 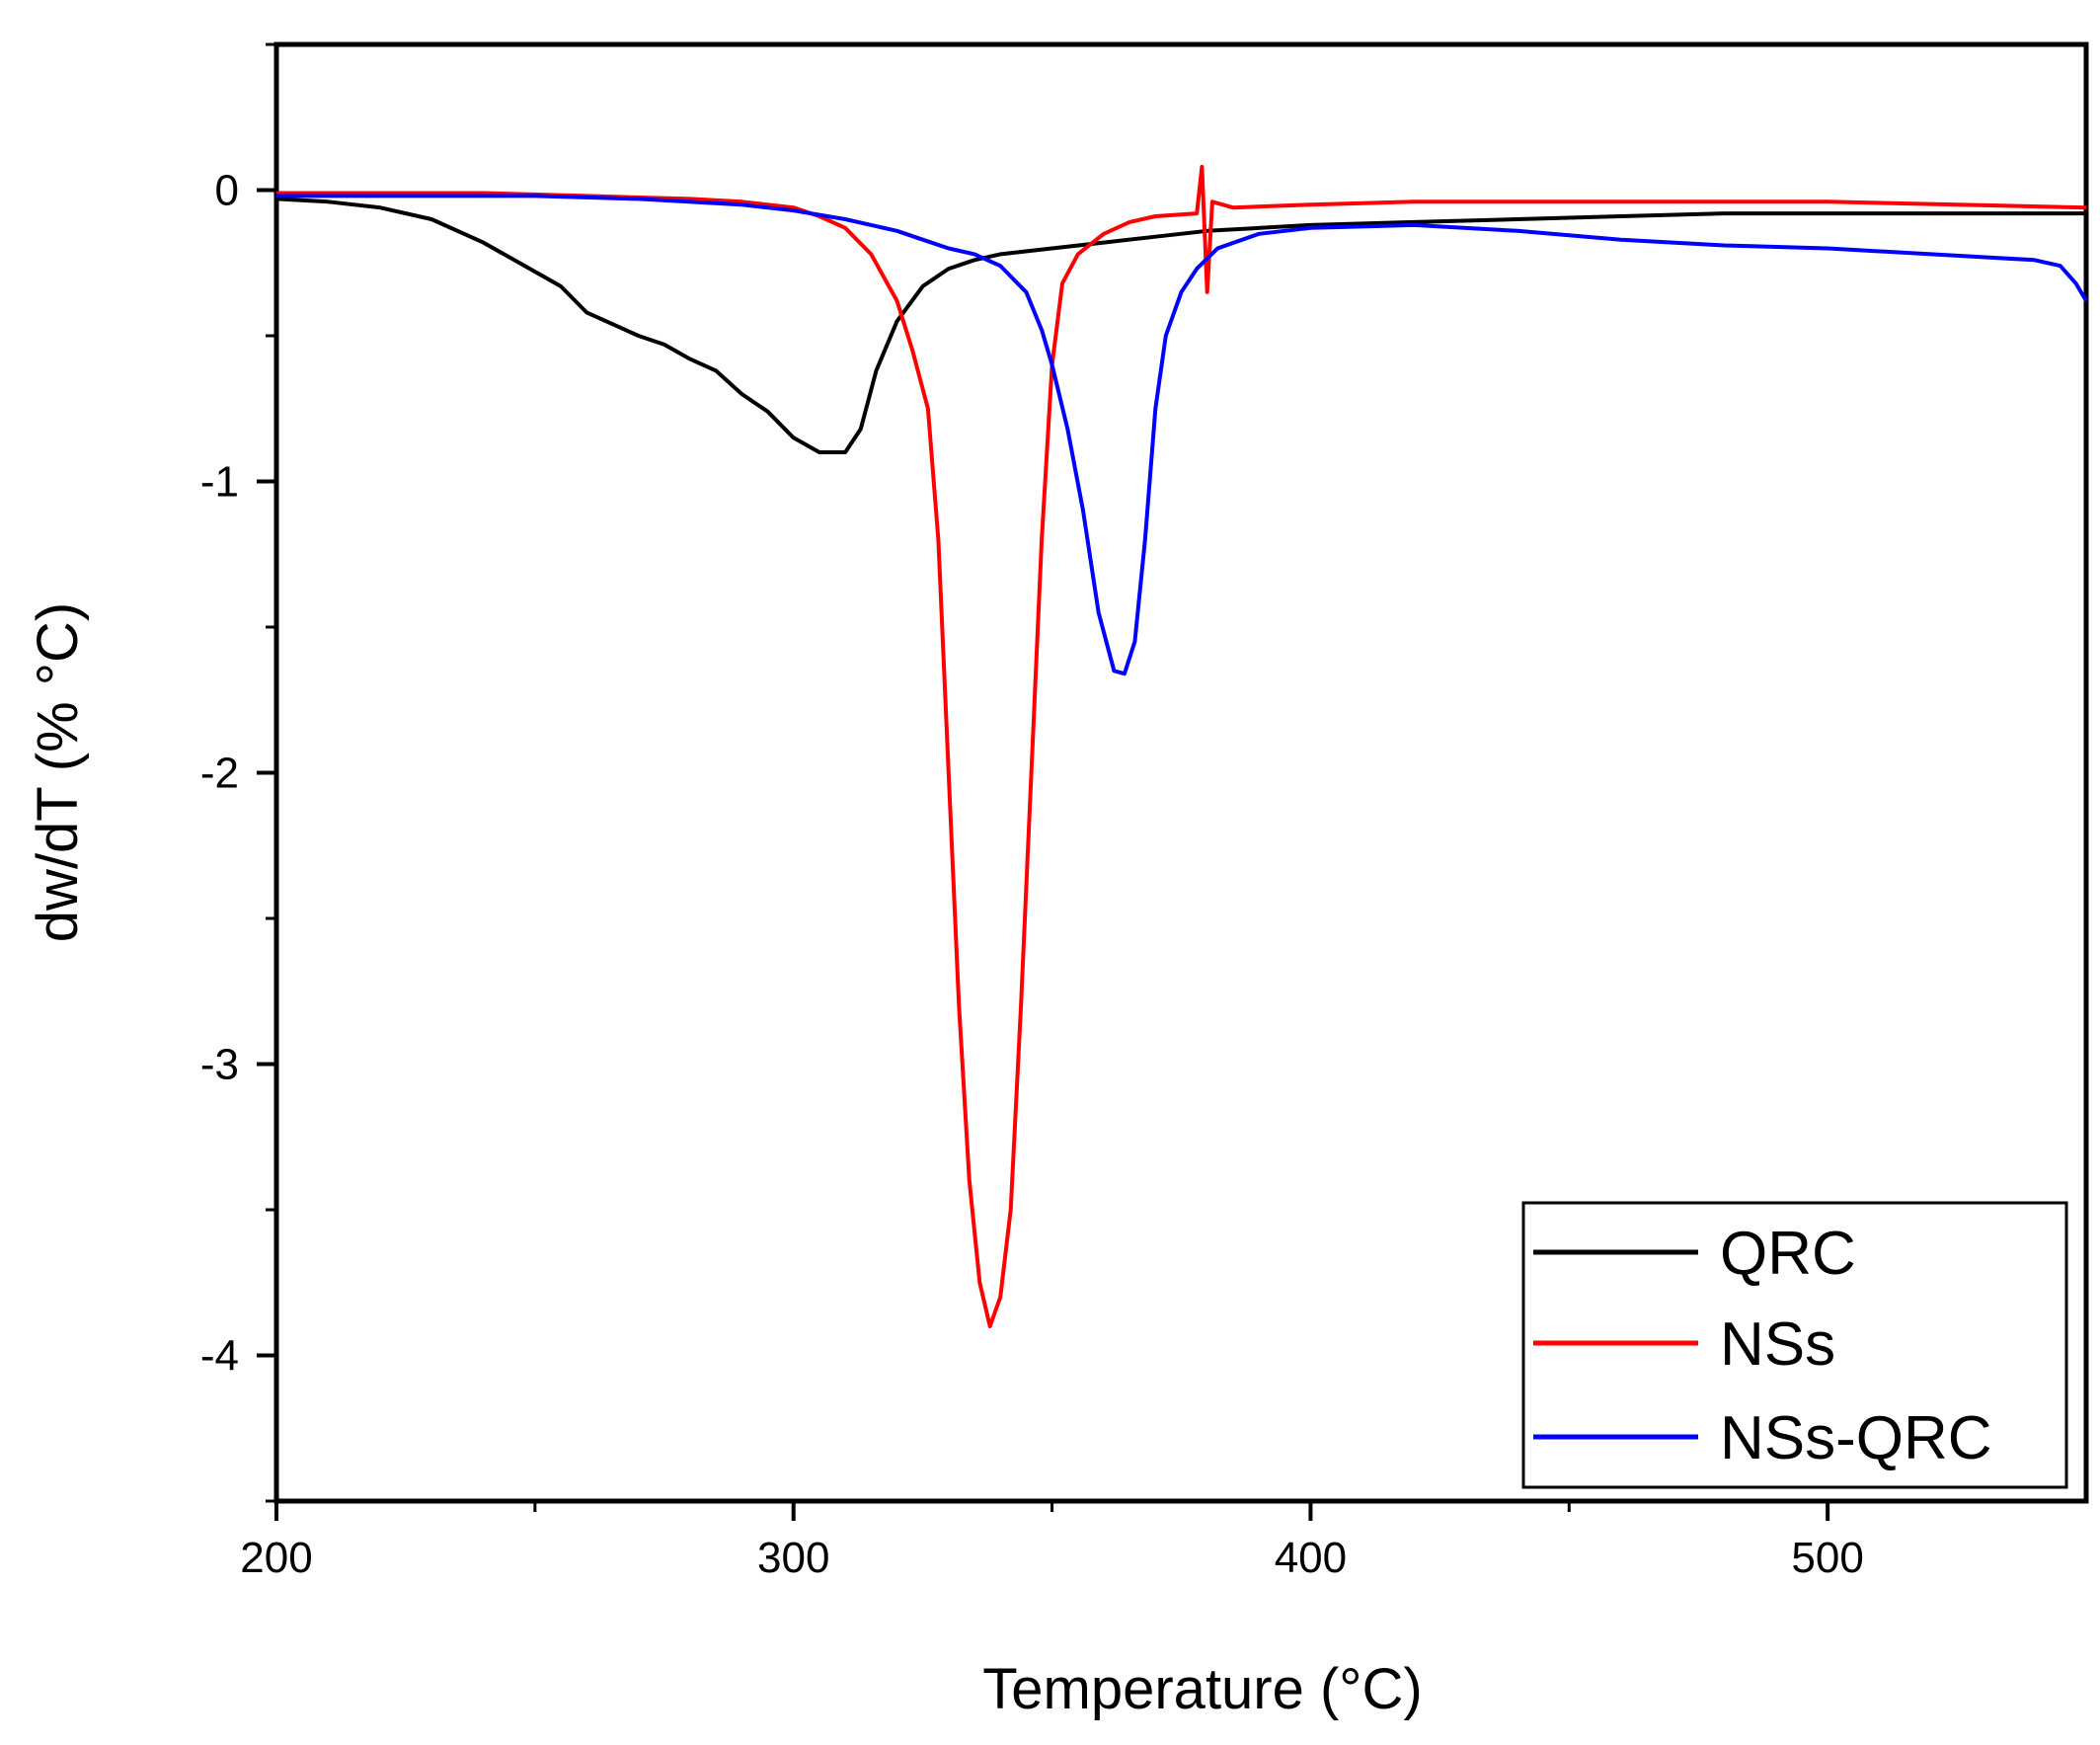 What do you see at coordinates (1856, 1438) in the screenshot?
I see `legend-label-nss-qrc: NSs-QRC` at bounding box center [1856, 1438].